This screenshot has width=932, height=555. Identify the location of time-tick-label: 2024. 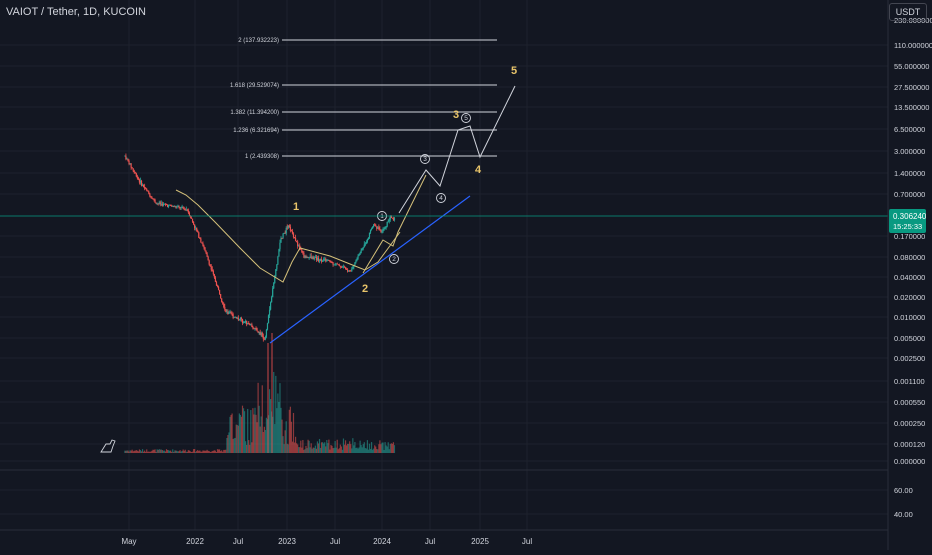
(382, 541).